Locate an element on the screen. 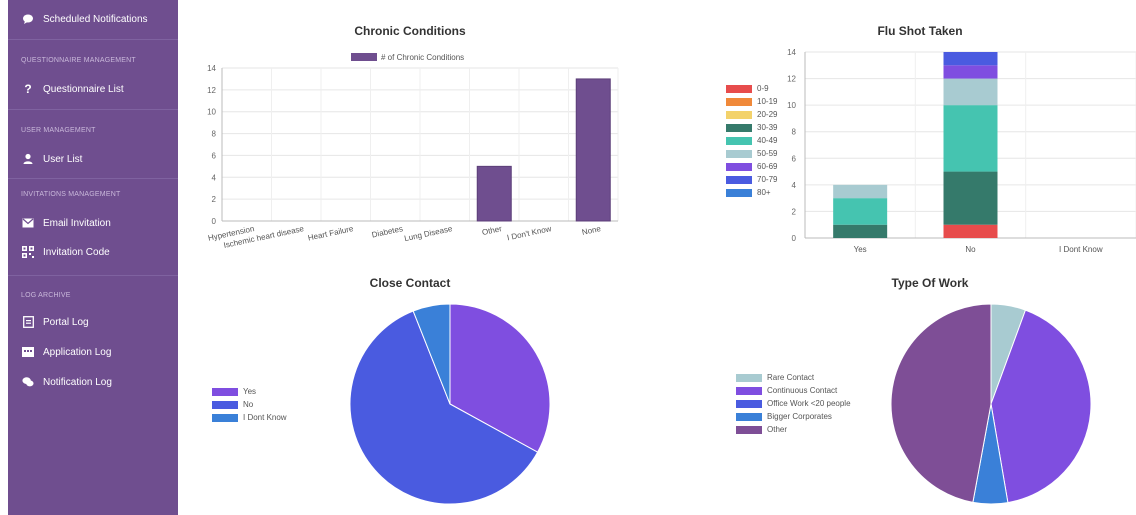  legend-label: No is located at coordinates (248, 404).